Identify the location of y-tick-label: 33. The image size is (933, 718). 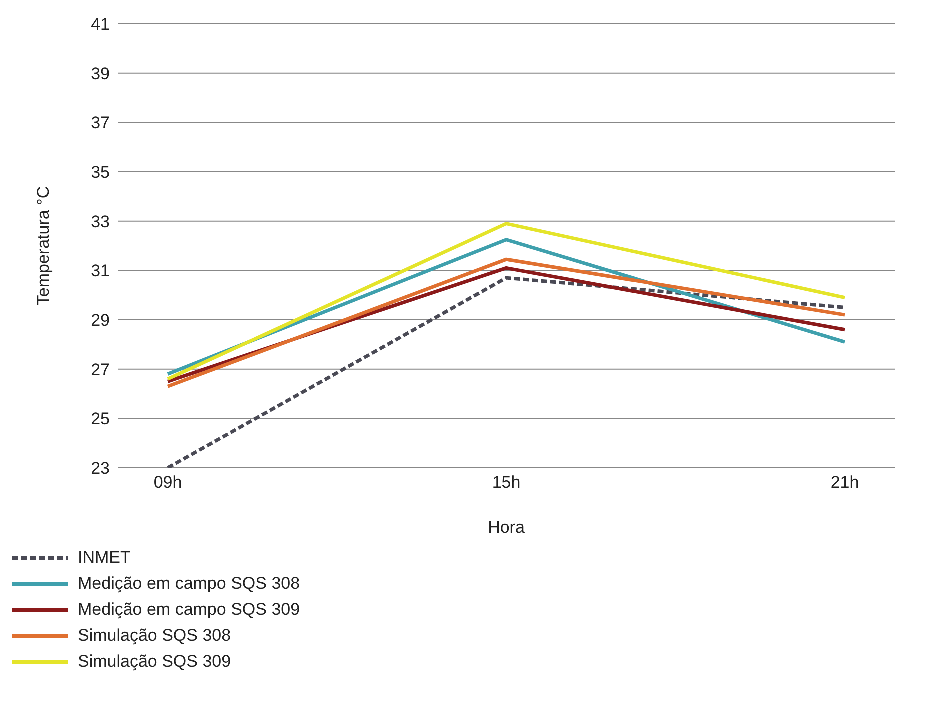
(100, 222).